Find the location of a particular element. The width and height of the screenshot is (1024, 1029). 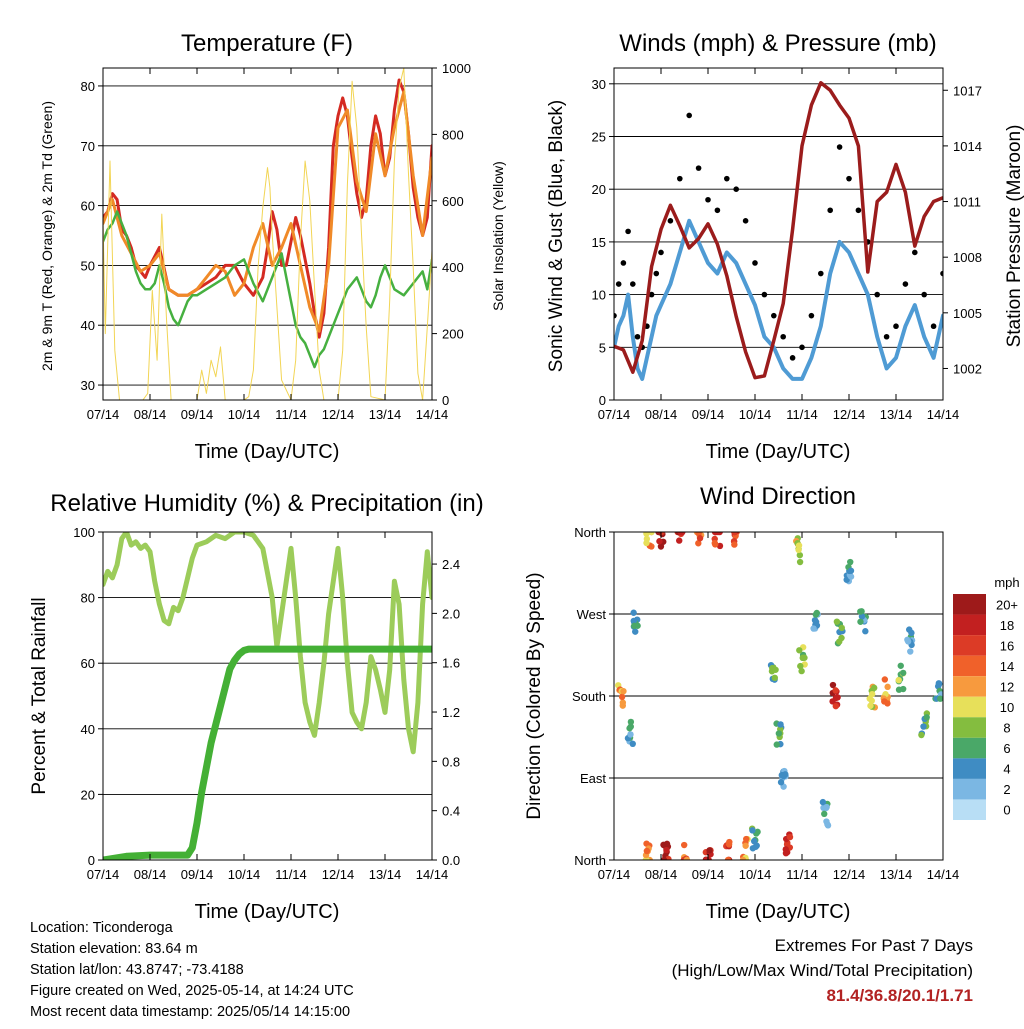

humidity-xlabel: Time (Day/UTC) is located at coordinates (267, 912).